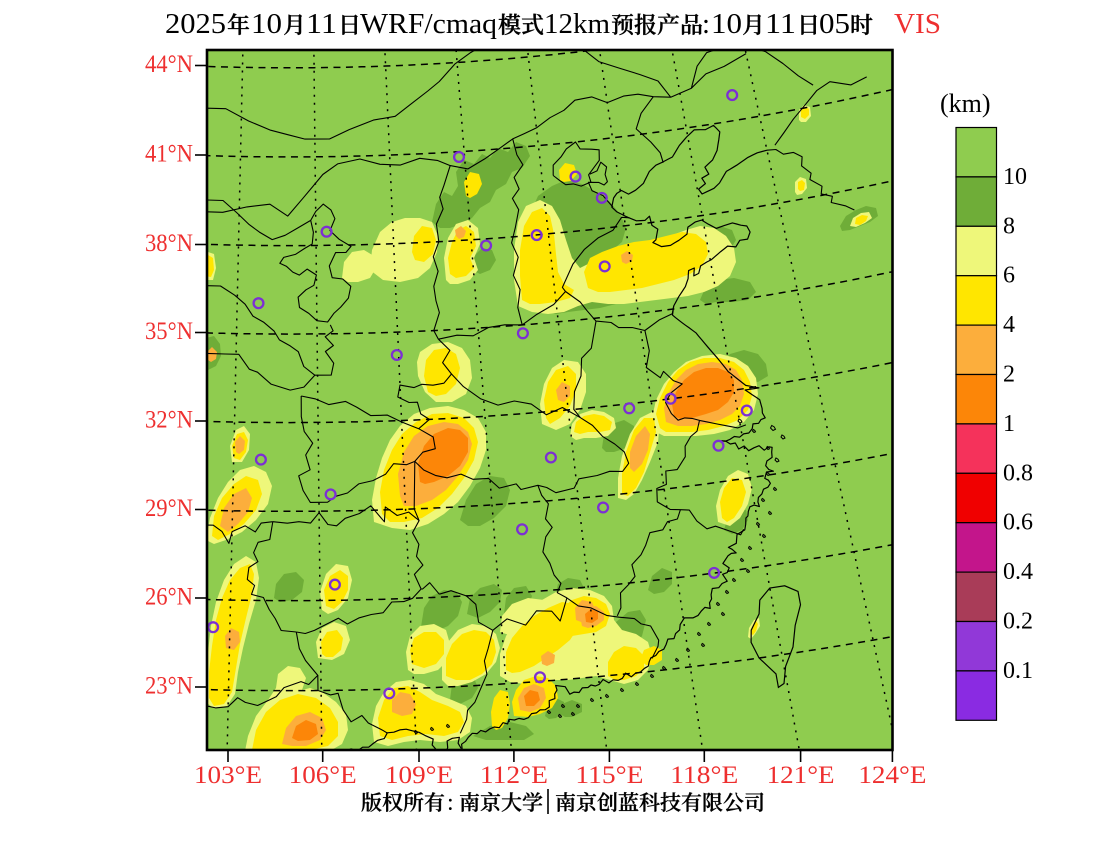 Image resolution: width=1100 pixels, height=850 pixels. I want to click on svg-text: 118°E, so click(704, 775).